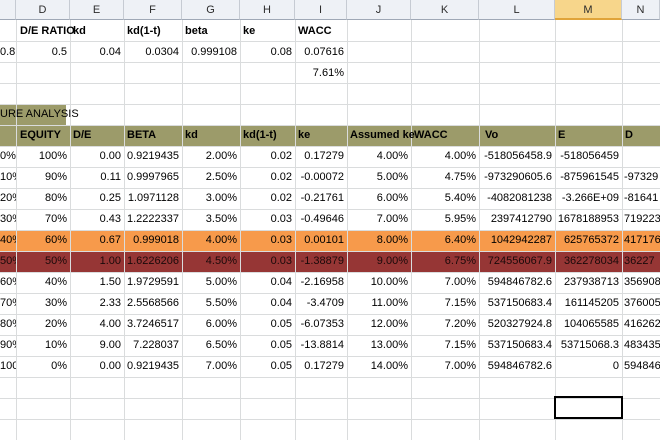 This screenshot has width=660, height=440. What do you see at coordinates (642, 366) in the screenshot?
I see `table-cell: 594846` at bounding box center [642, 366].